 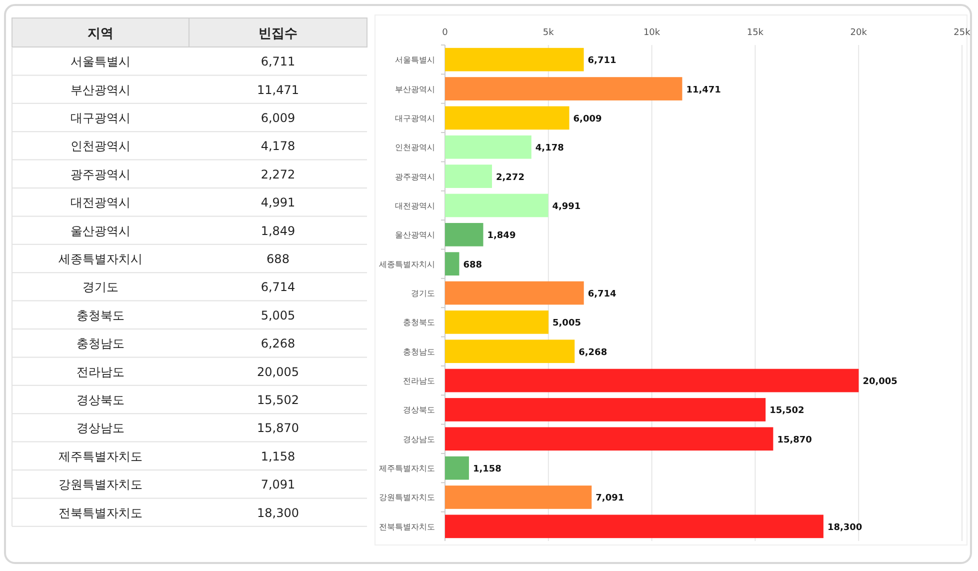 What do you see at coordinates (415, 235) in the screenshot?
I see `y-tick-label: 울산광역시` at bounding box center [415, 235].